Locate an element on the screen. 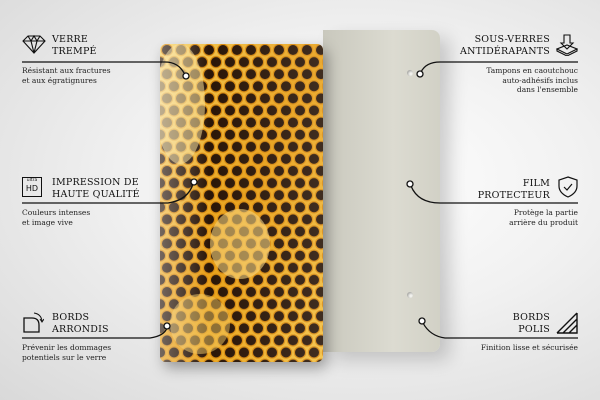  feature-title: FILM is located at coordinates (536, 183).